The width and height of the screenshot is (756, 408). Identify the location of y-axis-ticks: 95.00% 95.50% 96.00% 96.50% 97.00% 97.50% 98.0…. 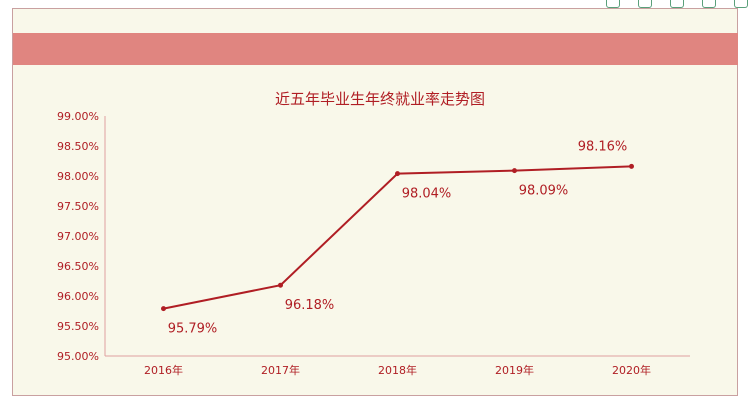
(78, 236).